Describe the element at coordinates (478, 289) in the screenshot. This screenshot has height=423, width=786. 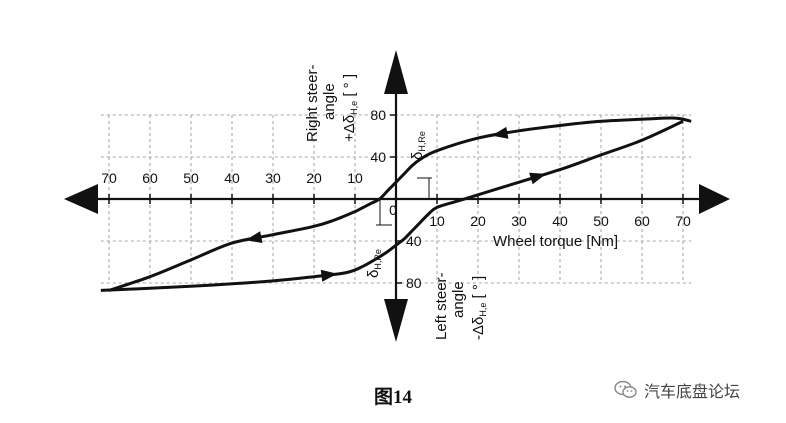
I see `lower-label-unit: [ ° ]` at that location.